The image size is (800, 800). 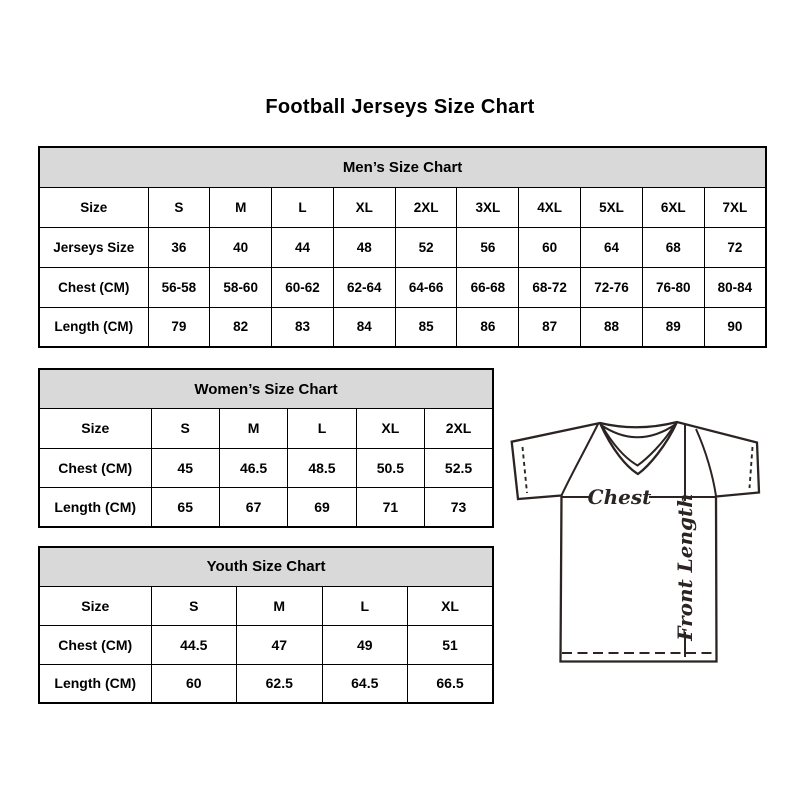 What do you see at coordinates (638, 431) in the screenshot?
I see `collar-arc` at bounding box center [638, 431].